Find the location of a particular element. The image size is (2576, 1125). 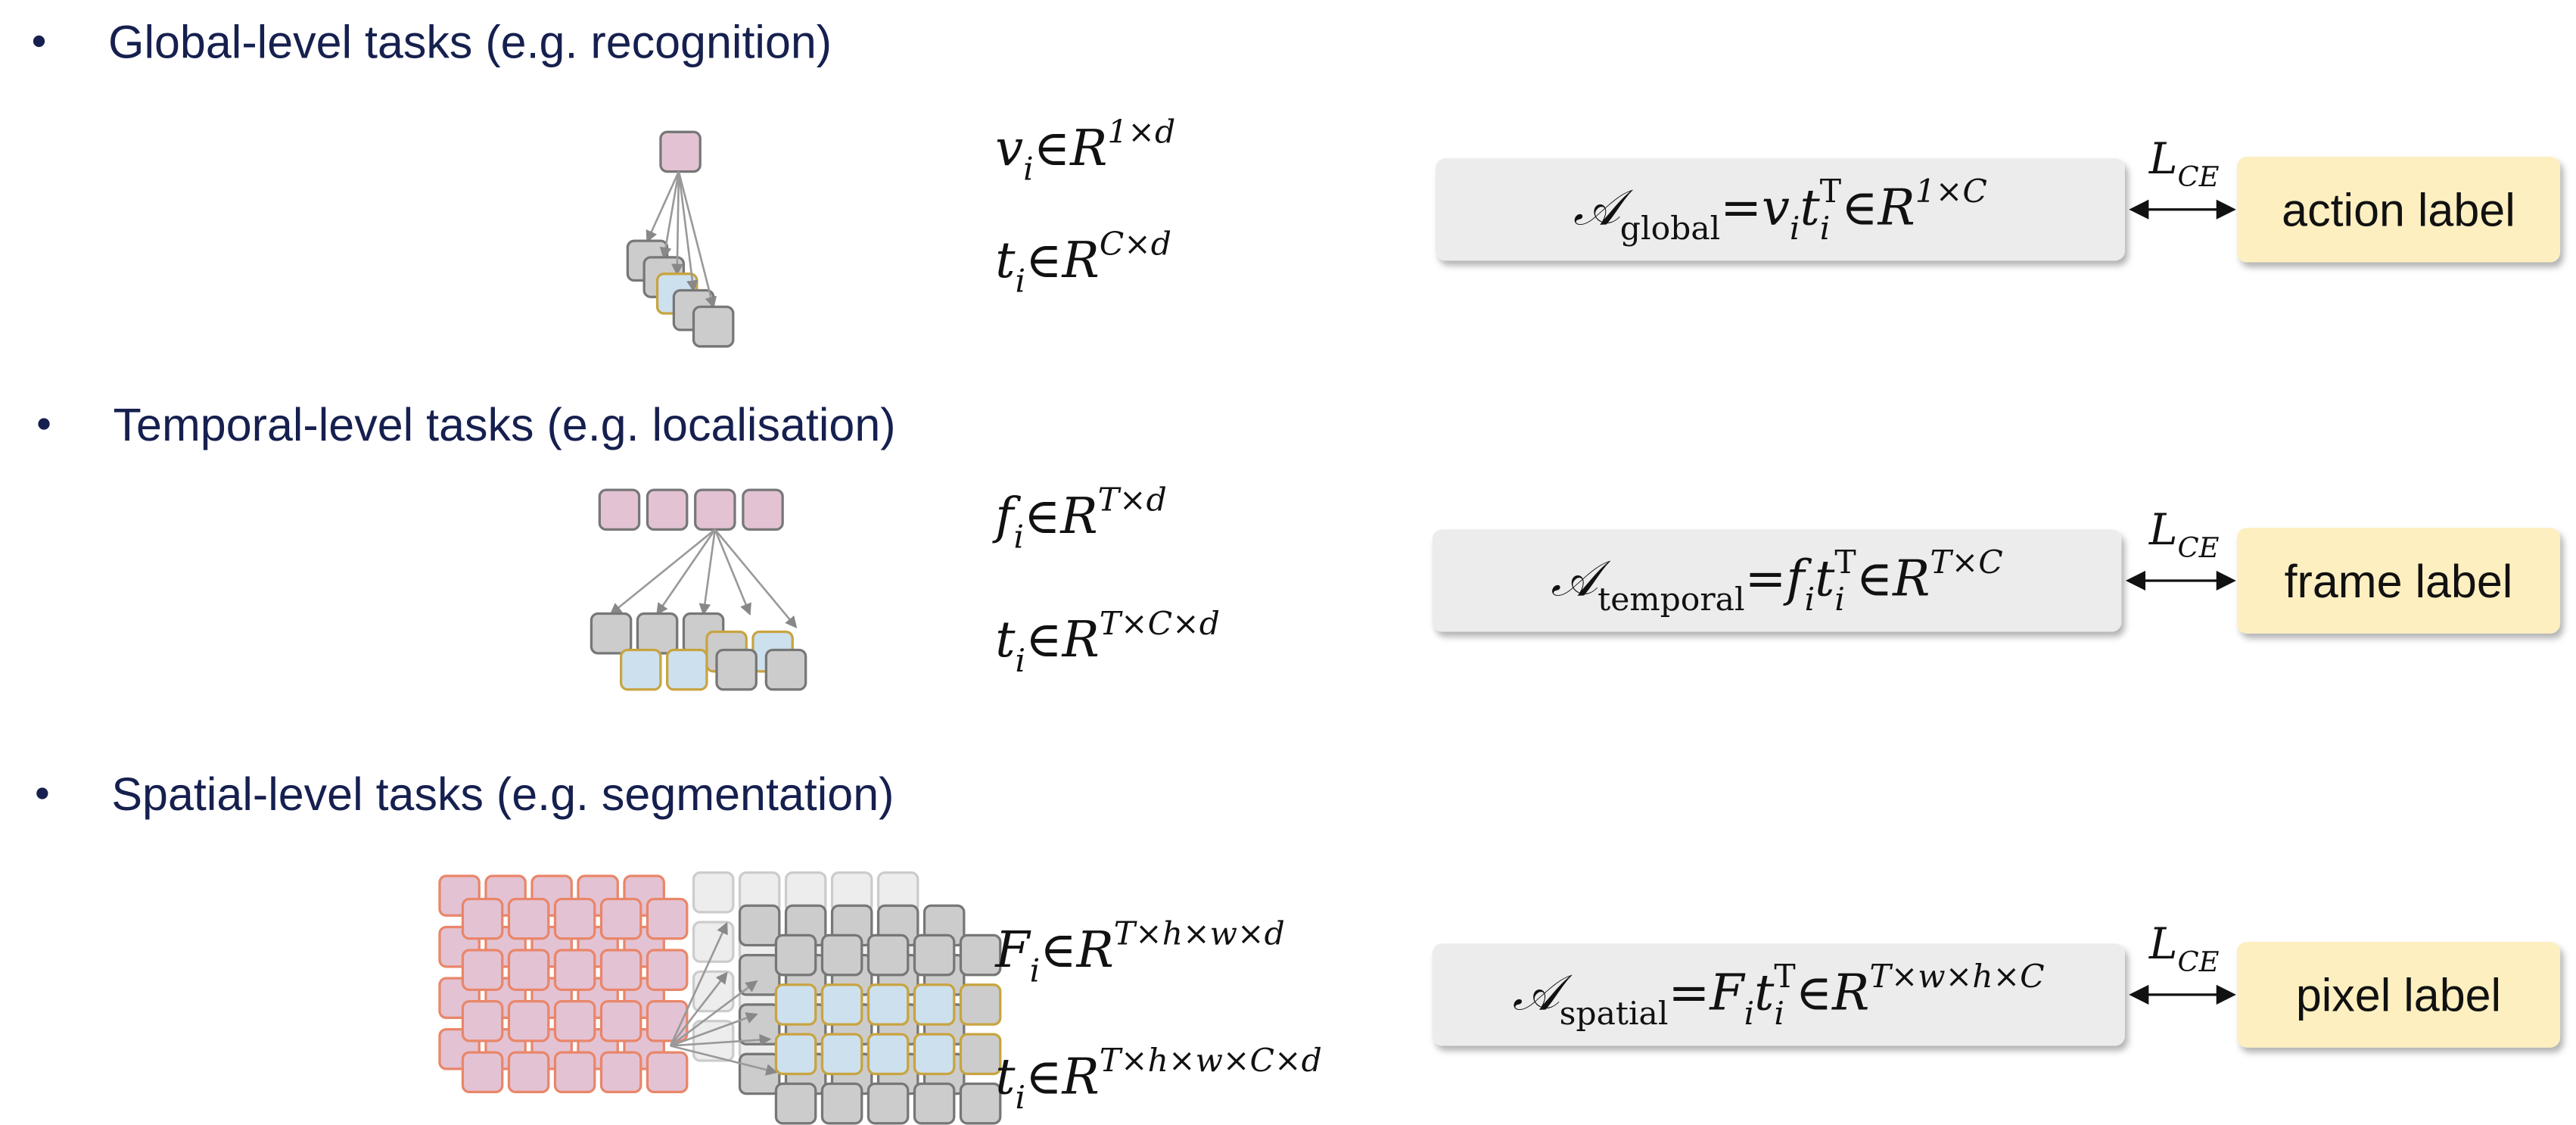

math-token: spatial is located at coordinates (1614, 1014).